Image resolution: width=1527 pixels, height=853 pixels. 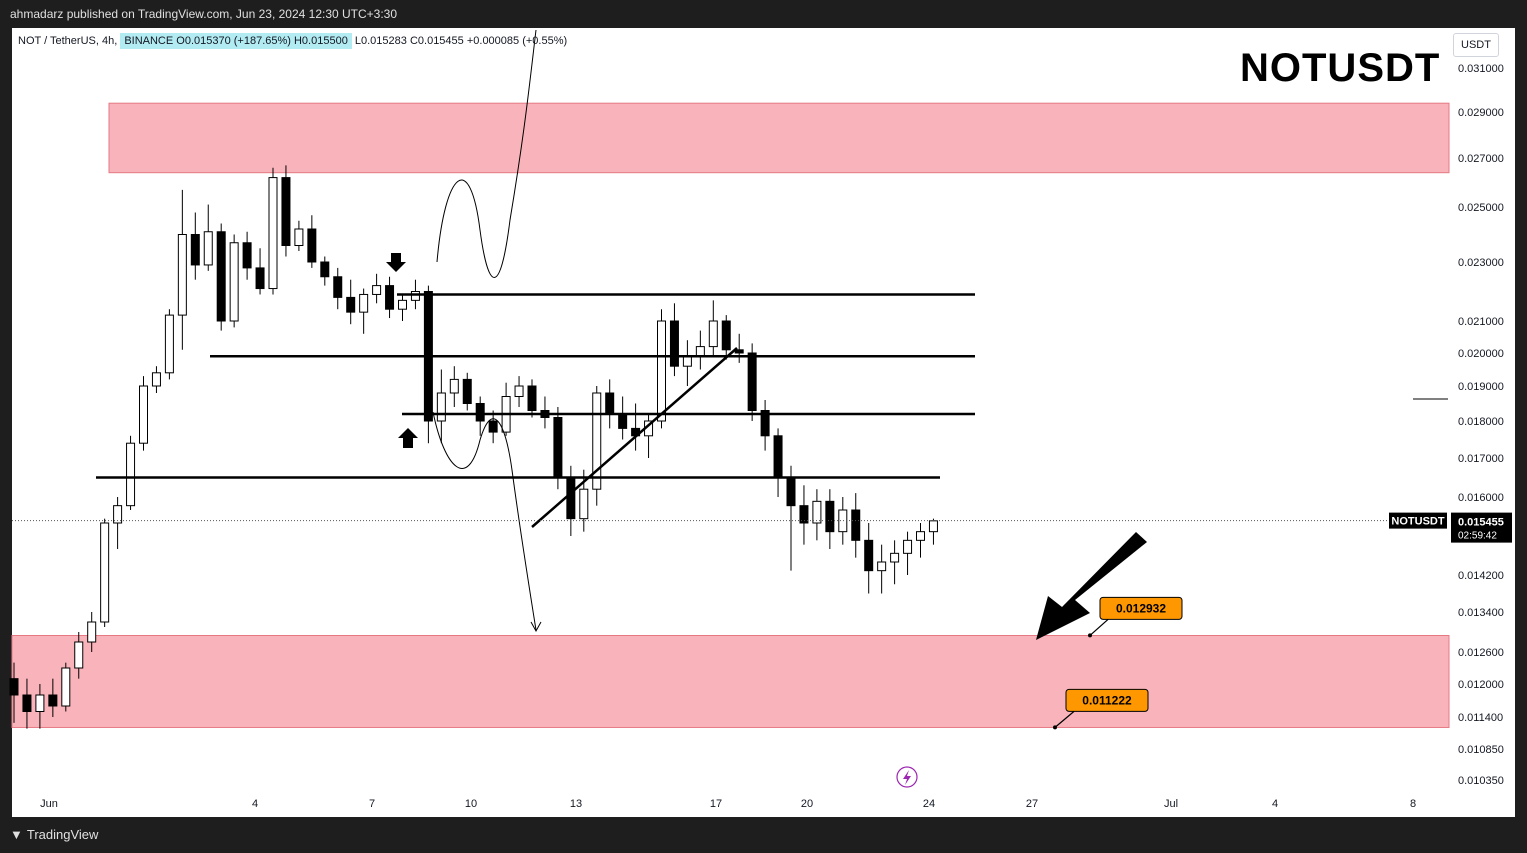 I want to click on x-axis-label: 10, so click(x=471, y=804).